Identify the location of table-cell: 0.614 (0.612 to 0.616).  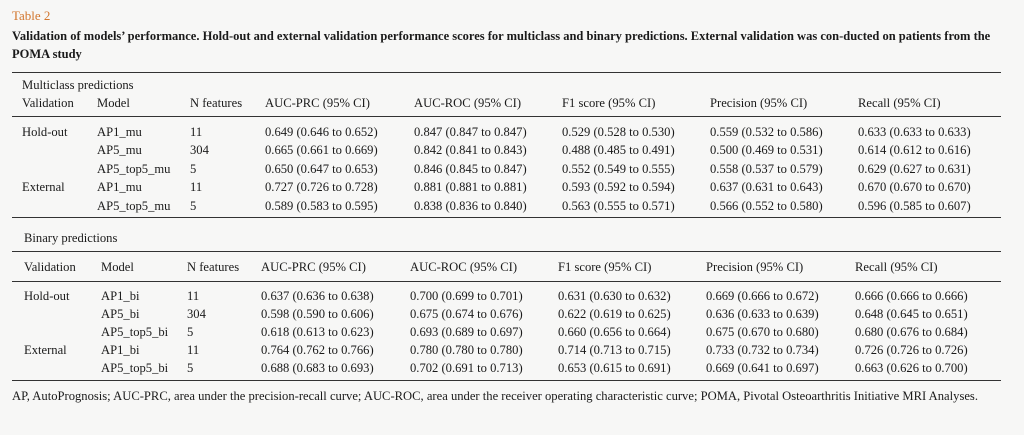
(914, 150).